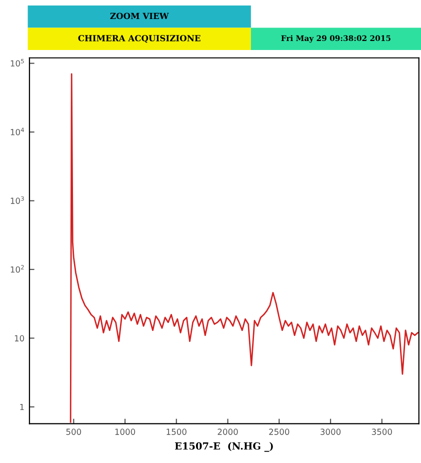 Image resolution: width=421 pixels, height=463 pixels. I want to click on y-tick-label: 10$^{3}$, so click(17, 200).